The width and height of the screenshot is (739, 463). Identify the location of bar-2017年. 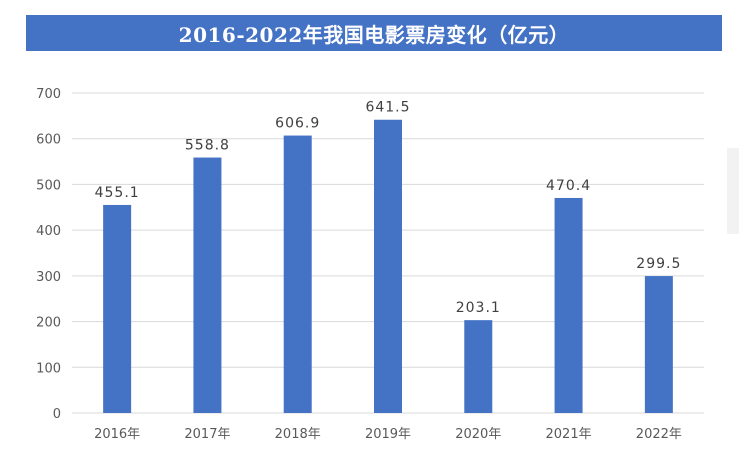
(207, 285).